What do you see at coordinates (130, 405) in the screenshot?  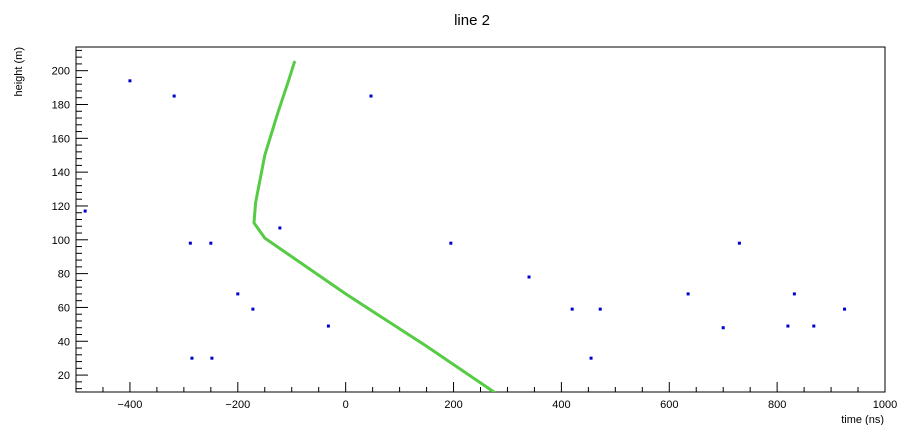 I see `x-tick-label: −400` at bounding box center [130, 405].